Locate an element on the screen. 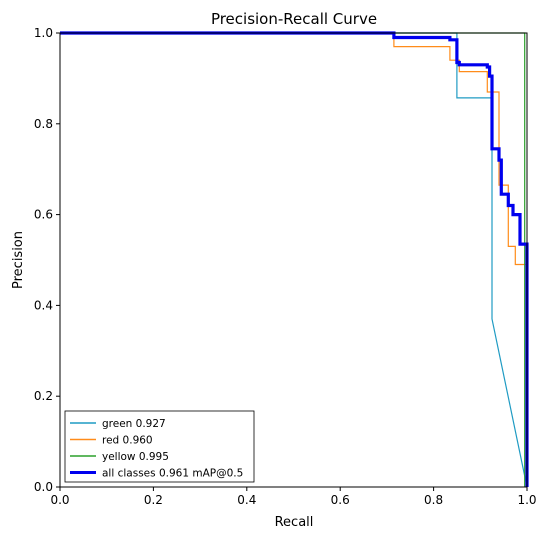 The width and height of the screenshot is (550, 538). x-tick-label: 0.2 is located at coordinates (153, 500).